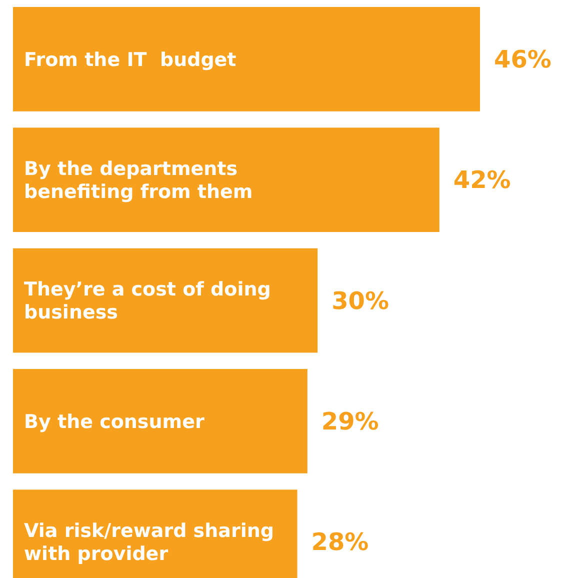  I want to click on y-tick-label: They’re a cost of doing business, so click(147, 301).